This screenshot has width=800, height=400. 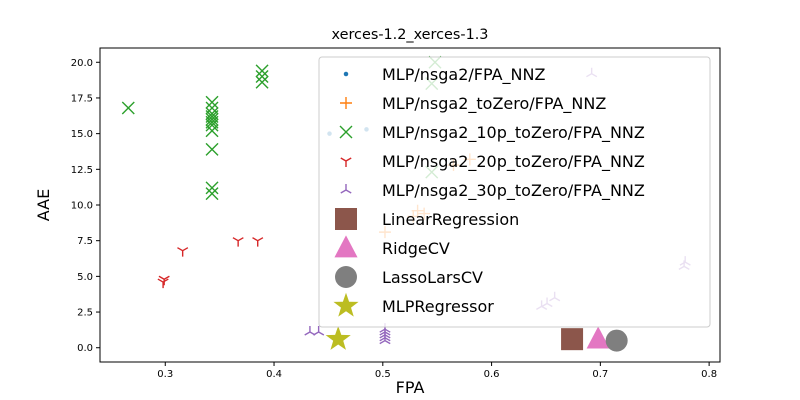 I want to click on legend-entry: LassoLarsCV, so click(x=409, y=277).